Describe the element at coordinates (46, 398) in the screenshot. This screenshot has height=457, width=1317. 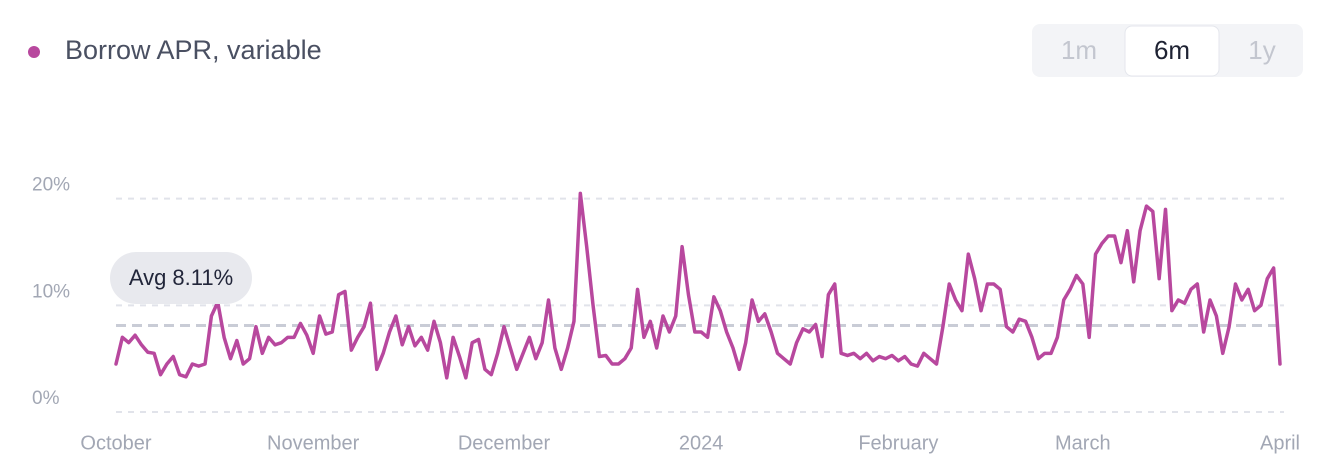
I see `y-tick-label: 0%` at that location.